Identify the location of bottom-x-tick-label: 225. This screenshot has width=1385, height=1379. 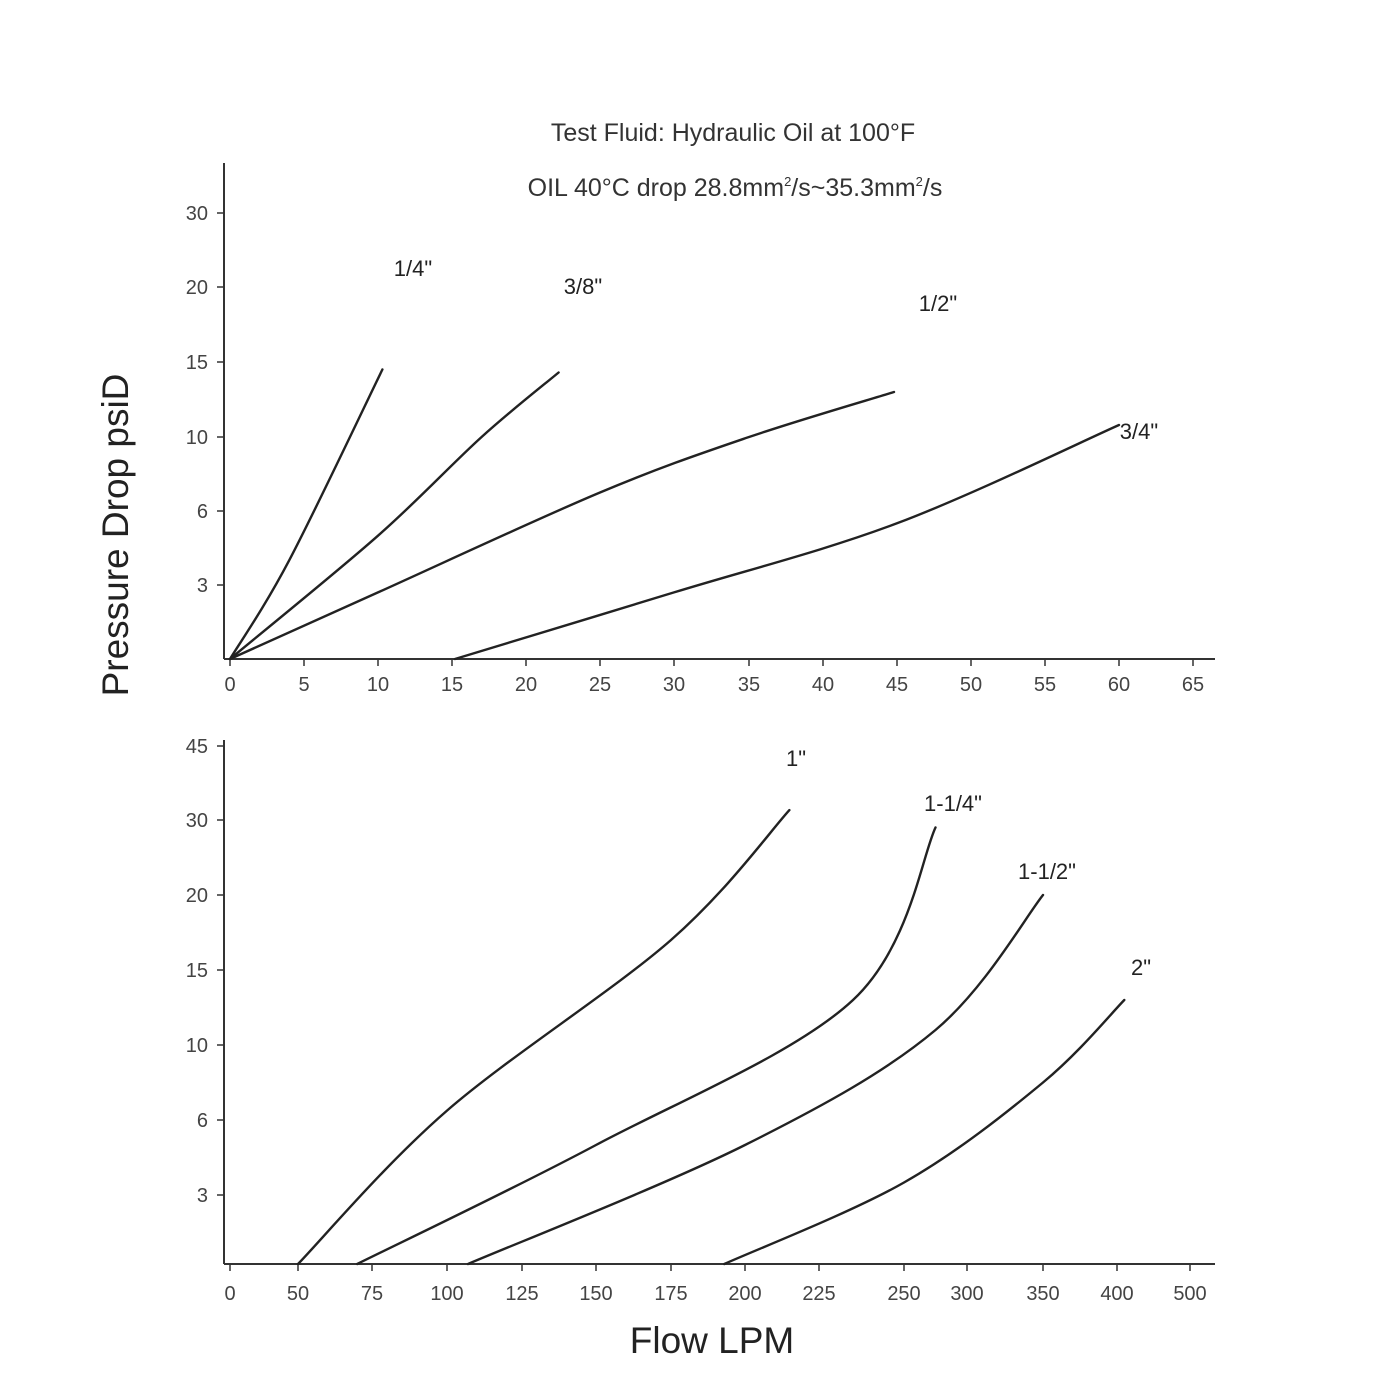
(818, 1294).